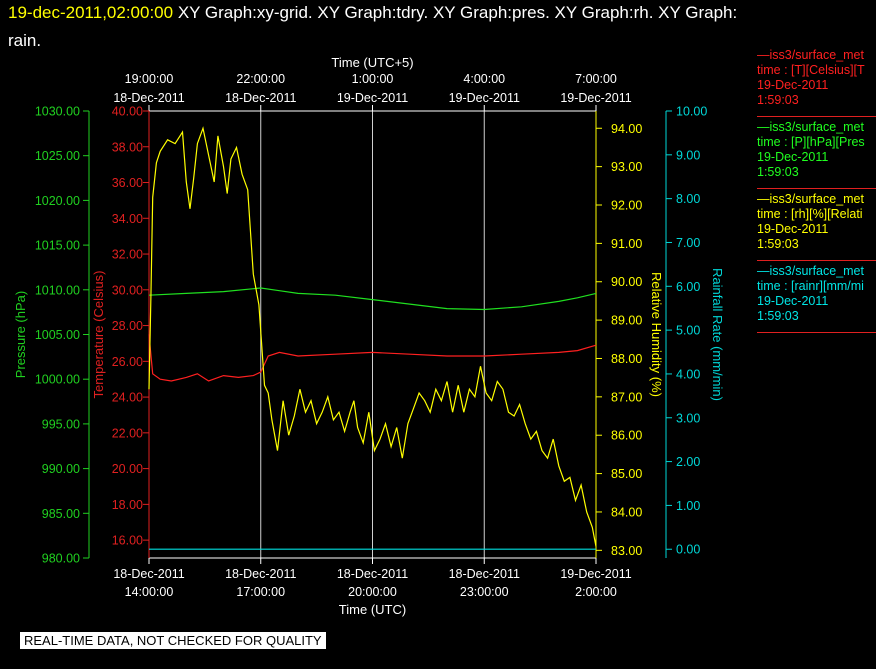 Image resolution: width=876 pixels, height=669 pixels. I want to click on humidity-axis-title: Relative Humidity (%), so click(656, 334).